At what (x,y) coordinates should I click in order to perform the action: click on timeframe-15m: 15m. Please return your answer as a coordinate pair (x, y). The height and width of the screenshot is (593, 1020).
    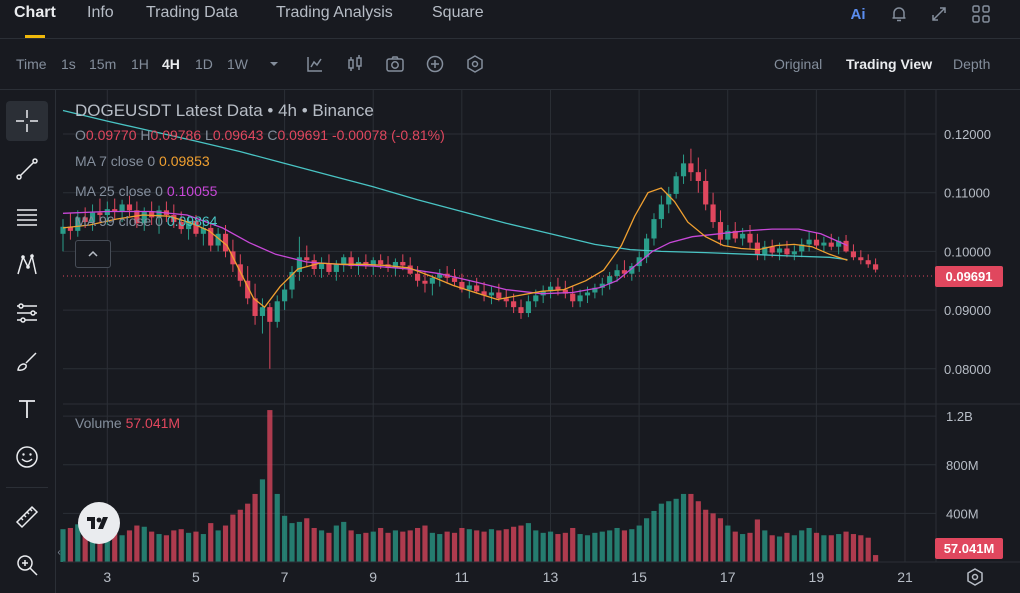
    Looking at the image, I should click on (103, 64).